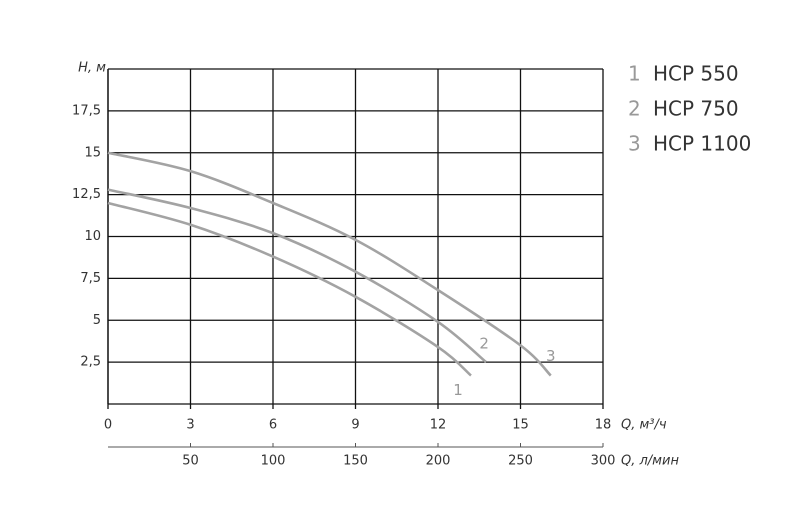  What do you see at coordinates (696, 109) in the screenshot?
I see `legend-name: HCP 750` at bounding box center [696, 109].